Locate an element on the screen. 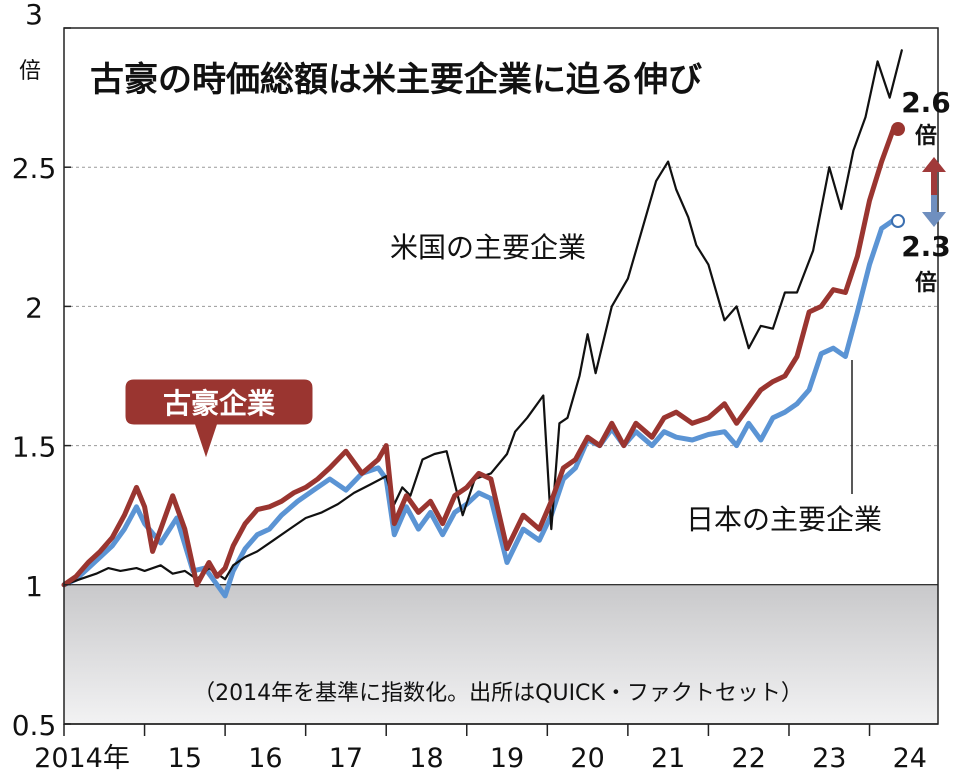 This screenshot has width=964, height=783. kogo-end-unit: 倍 is located at coordinates (926, 136).